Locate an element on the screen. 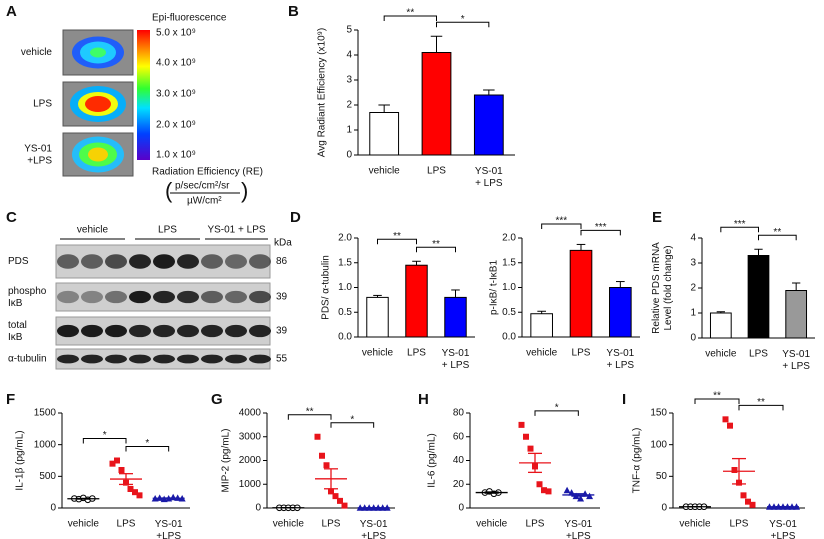 Image resolution: width=824 pixels, height=539 pixels. kda-label: 86 is located at coordinates (282, 261).